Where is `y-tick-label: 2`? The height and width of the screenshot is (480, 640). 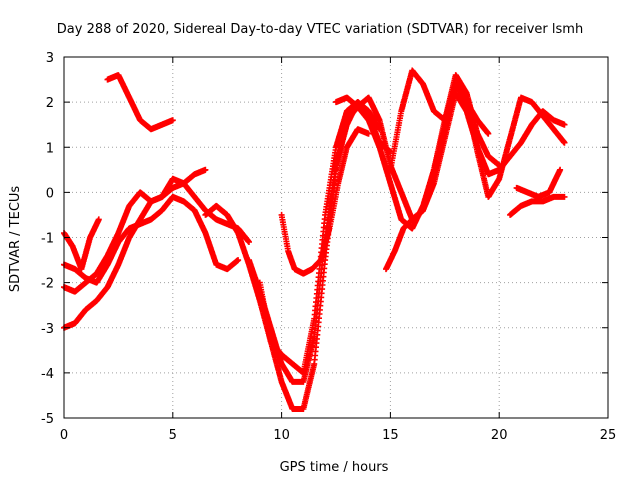 y-tick-label: 2 is located at coordinates (50, 103).